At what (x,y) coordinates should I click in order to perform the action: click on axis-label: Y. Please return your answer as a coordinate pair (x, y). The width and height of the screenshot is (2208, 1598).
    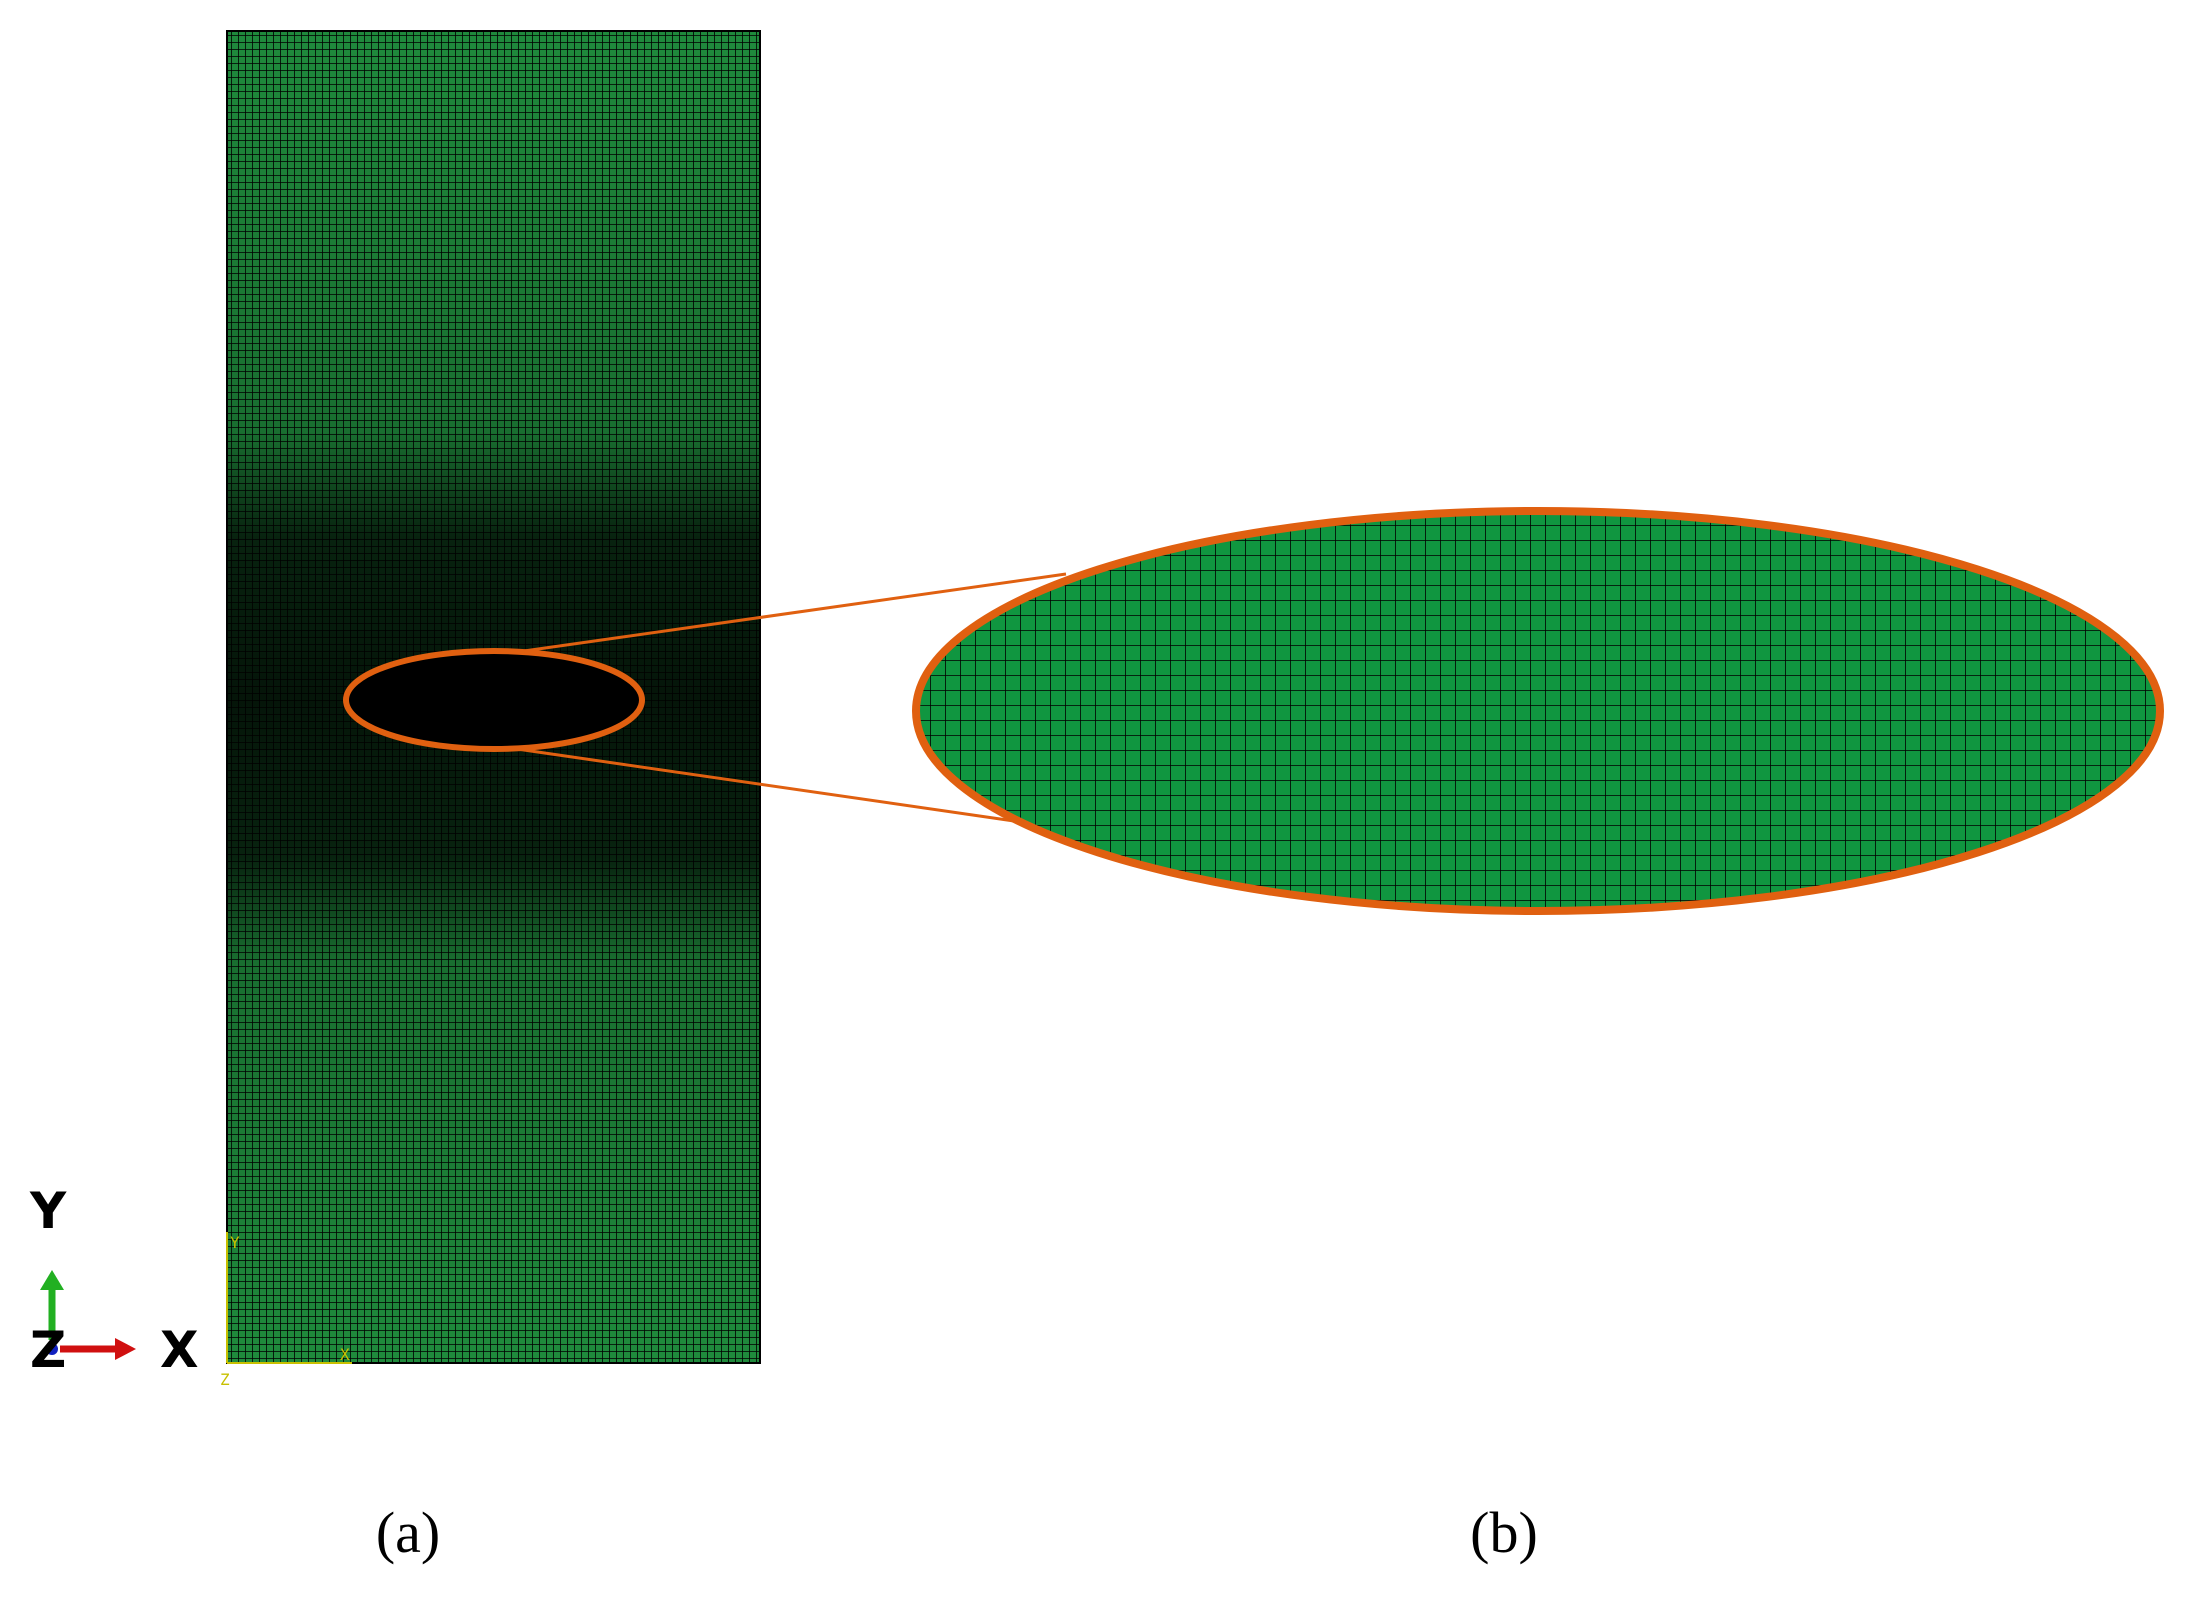
    Looking at the image, I should click on (48, 1211).